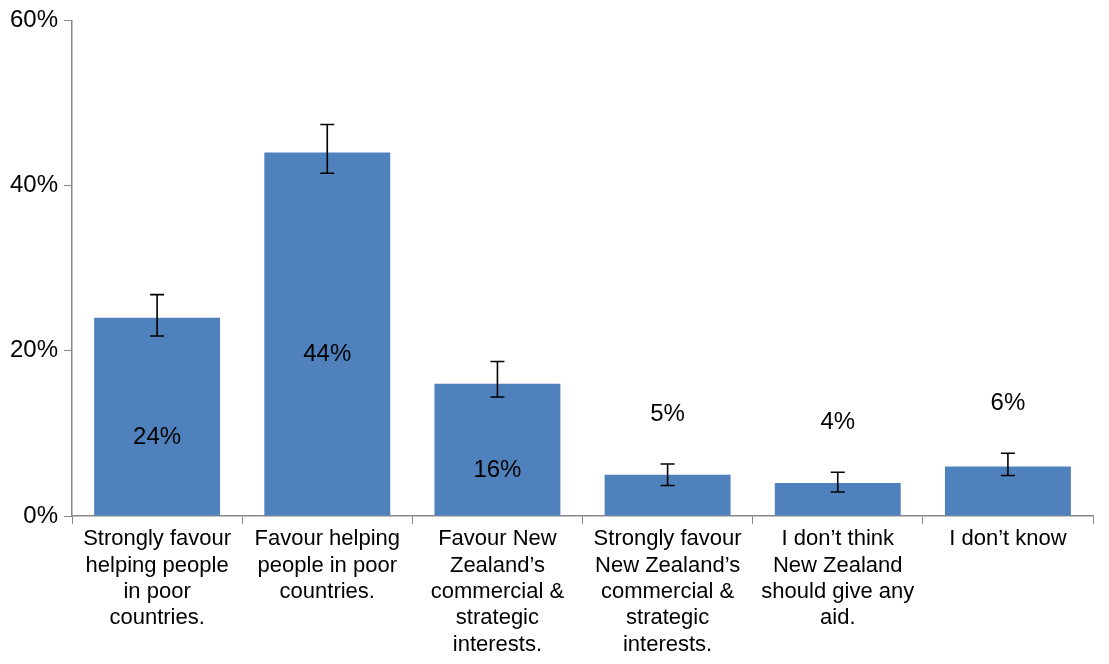  I want to click on data-label: 5%, so click(667, 412).